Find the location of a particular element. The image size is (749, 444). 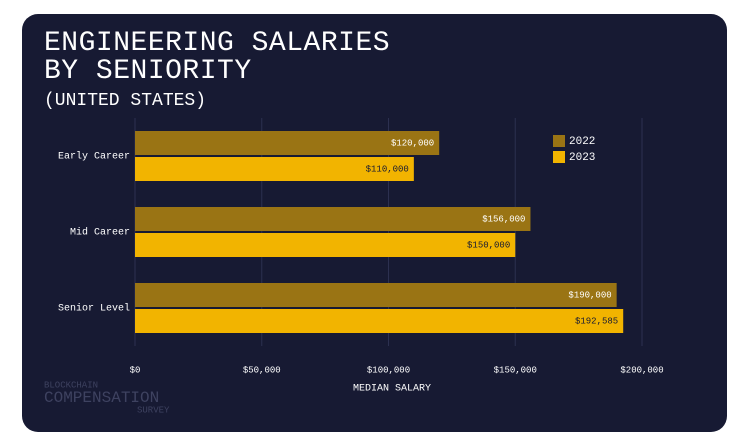

x-tick-label: $150,000 is located at coordinates (515, 370).